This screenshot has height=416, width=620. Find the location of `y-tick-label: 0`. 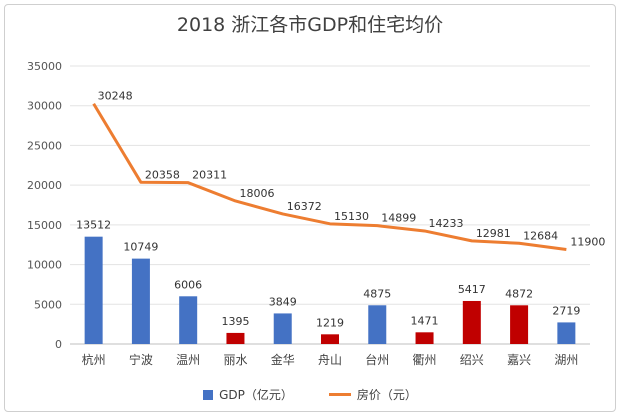

y-tick-label: 0 is located at coordinates (58, 344).